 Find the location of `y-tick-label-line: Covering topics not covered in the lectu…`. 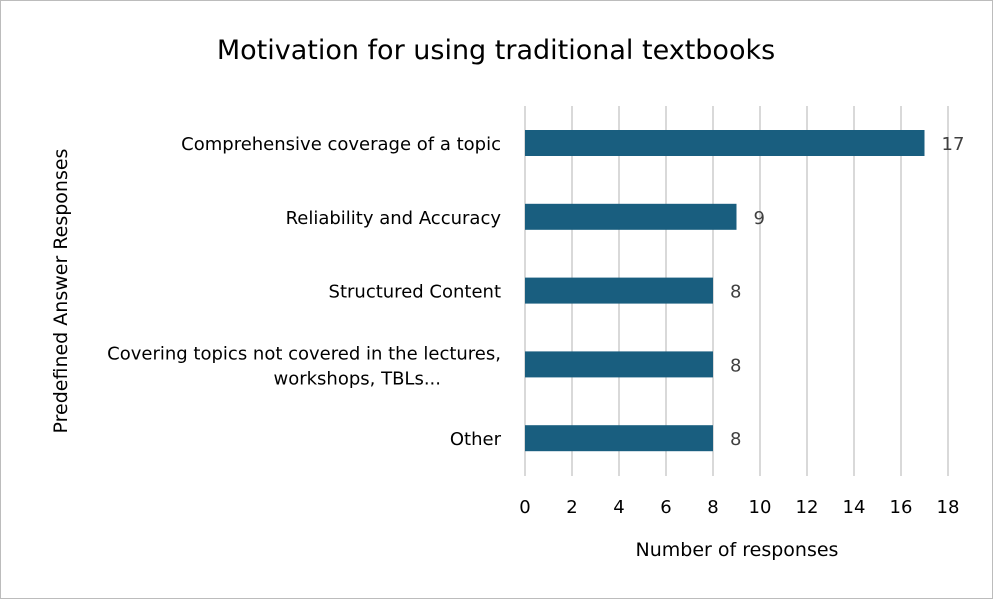

y-tick-label-line: Covering topics not covered in the lectu… is located at coordinates (304, 353).